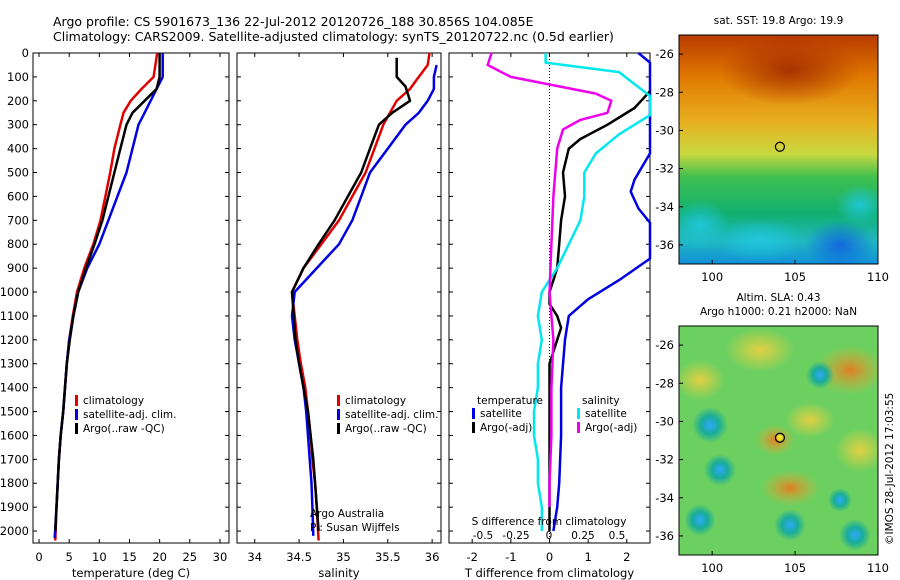  What do you see at coordinates (129, 415) in the screenshot?
I see `temperature-legend-label: satellite-adj. clim.` at bounding box center [129, 415].